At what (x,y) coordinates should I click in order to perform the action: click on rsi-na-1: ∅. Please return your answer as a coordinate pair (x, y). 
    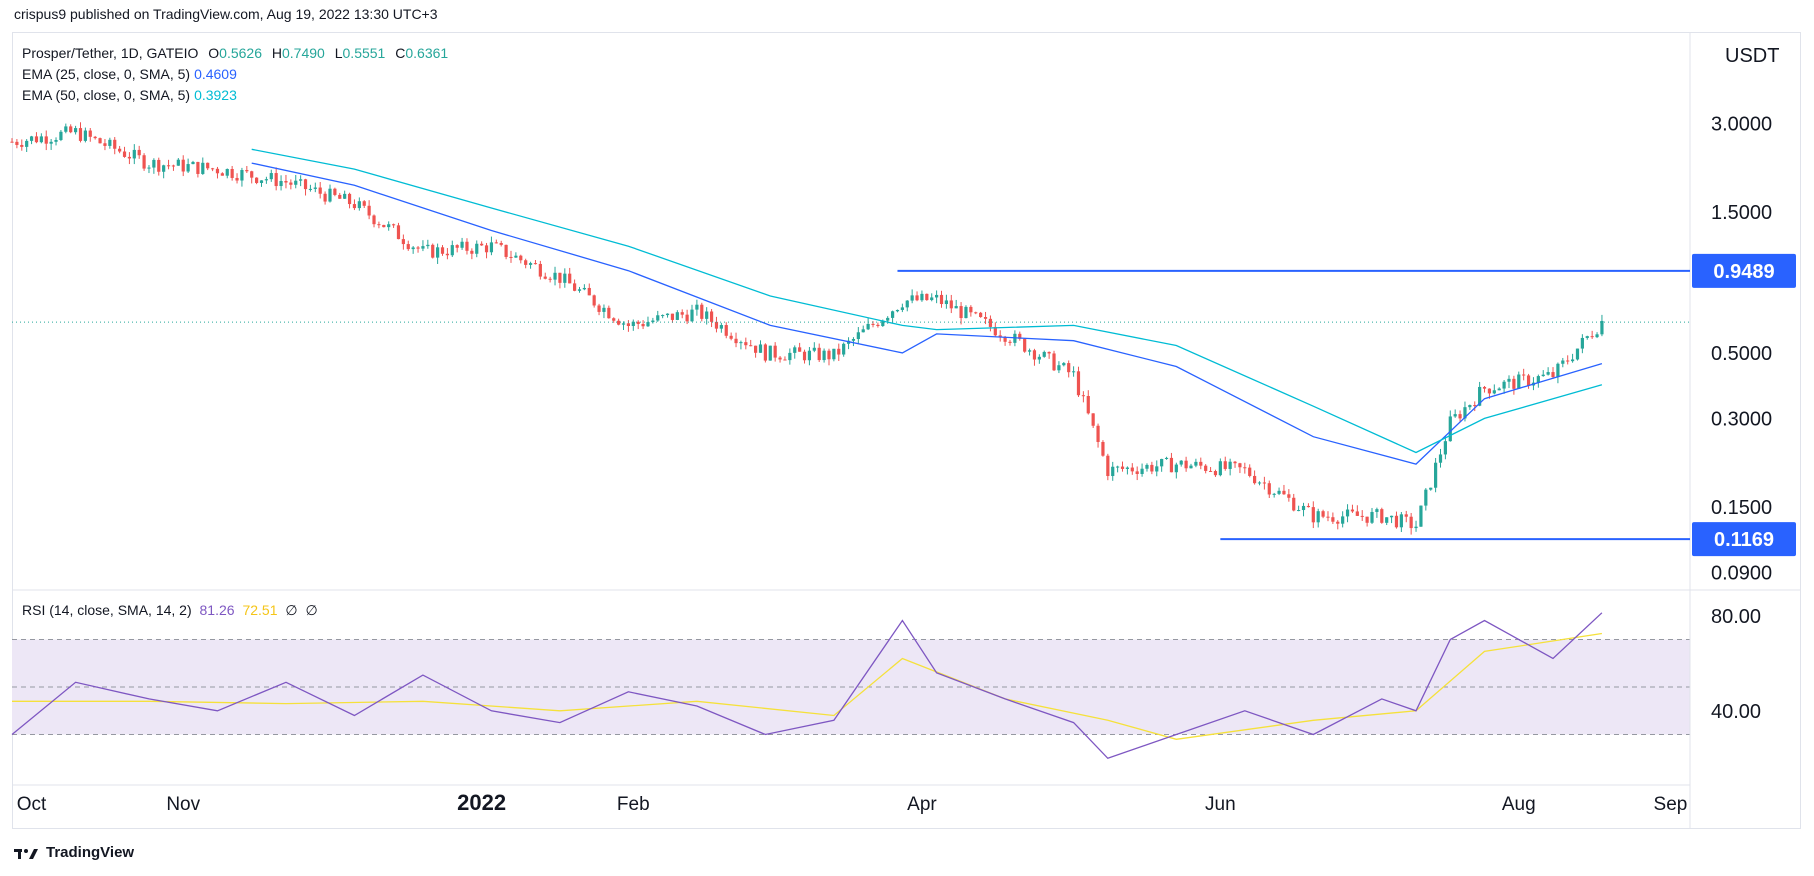
    Looking at the image, I should click on (291, 610).